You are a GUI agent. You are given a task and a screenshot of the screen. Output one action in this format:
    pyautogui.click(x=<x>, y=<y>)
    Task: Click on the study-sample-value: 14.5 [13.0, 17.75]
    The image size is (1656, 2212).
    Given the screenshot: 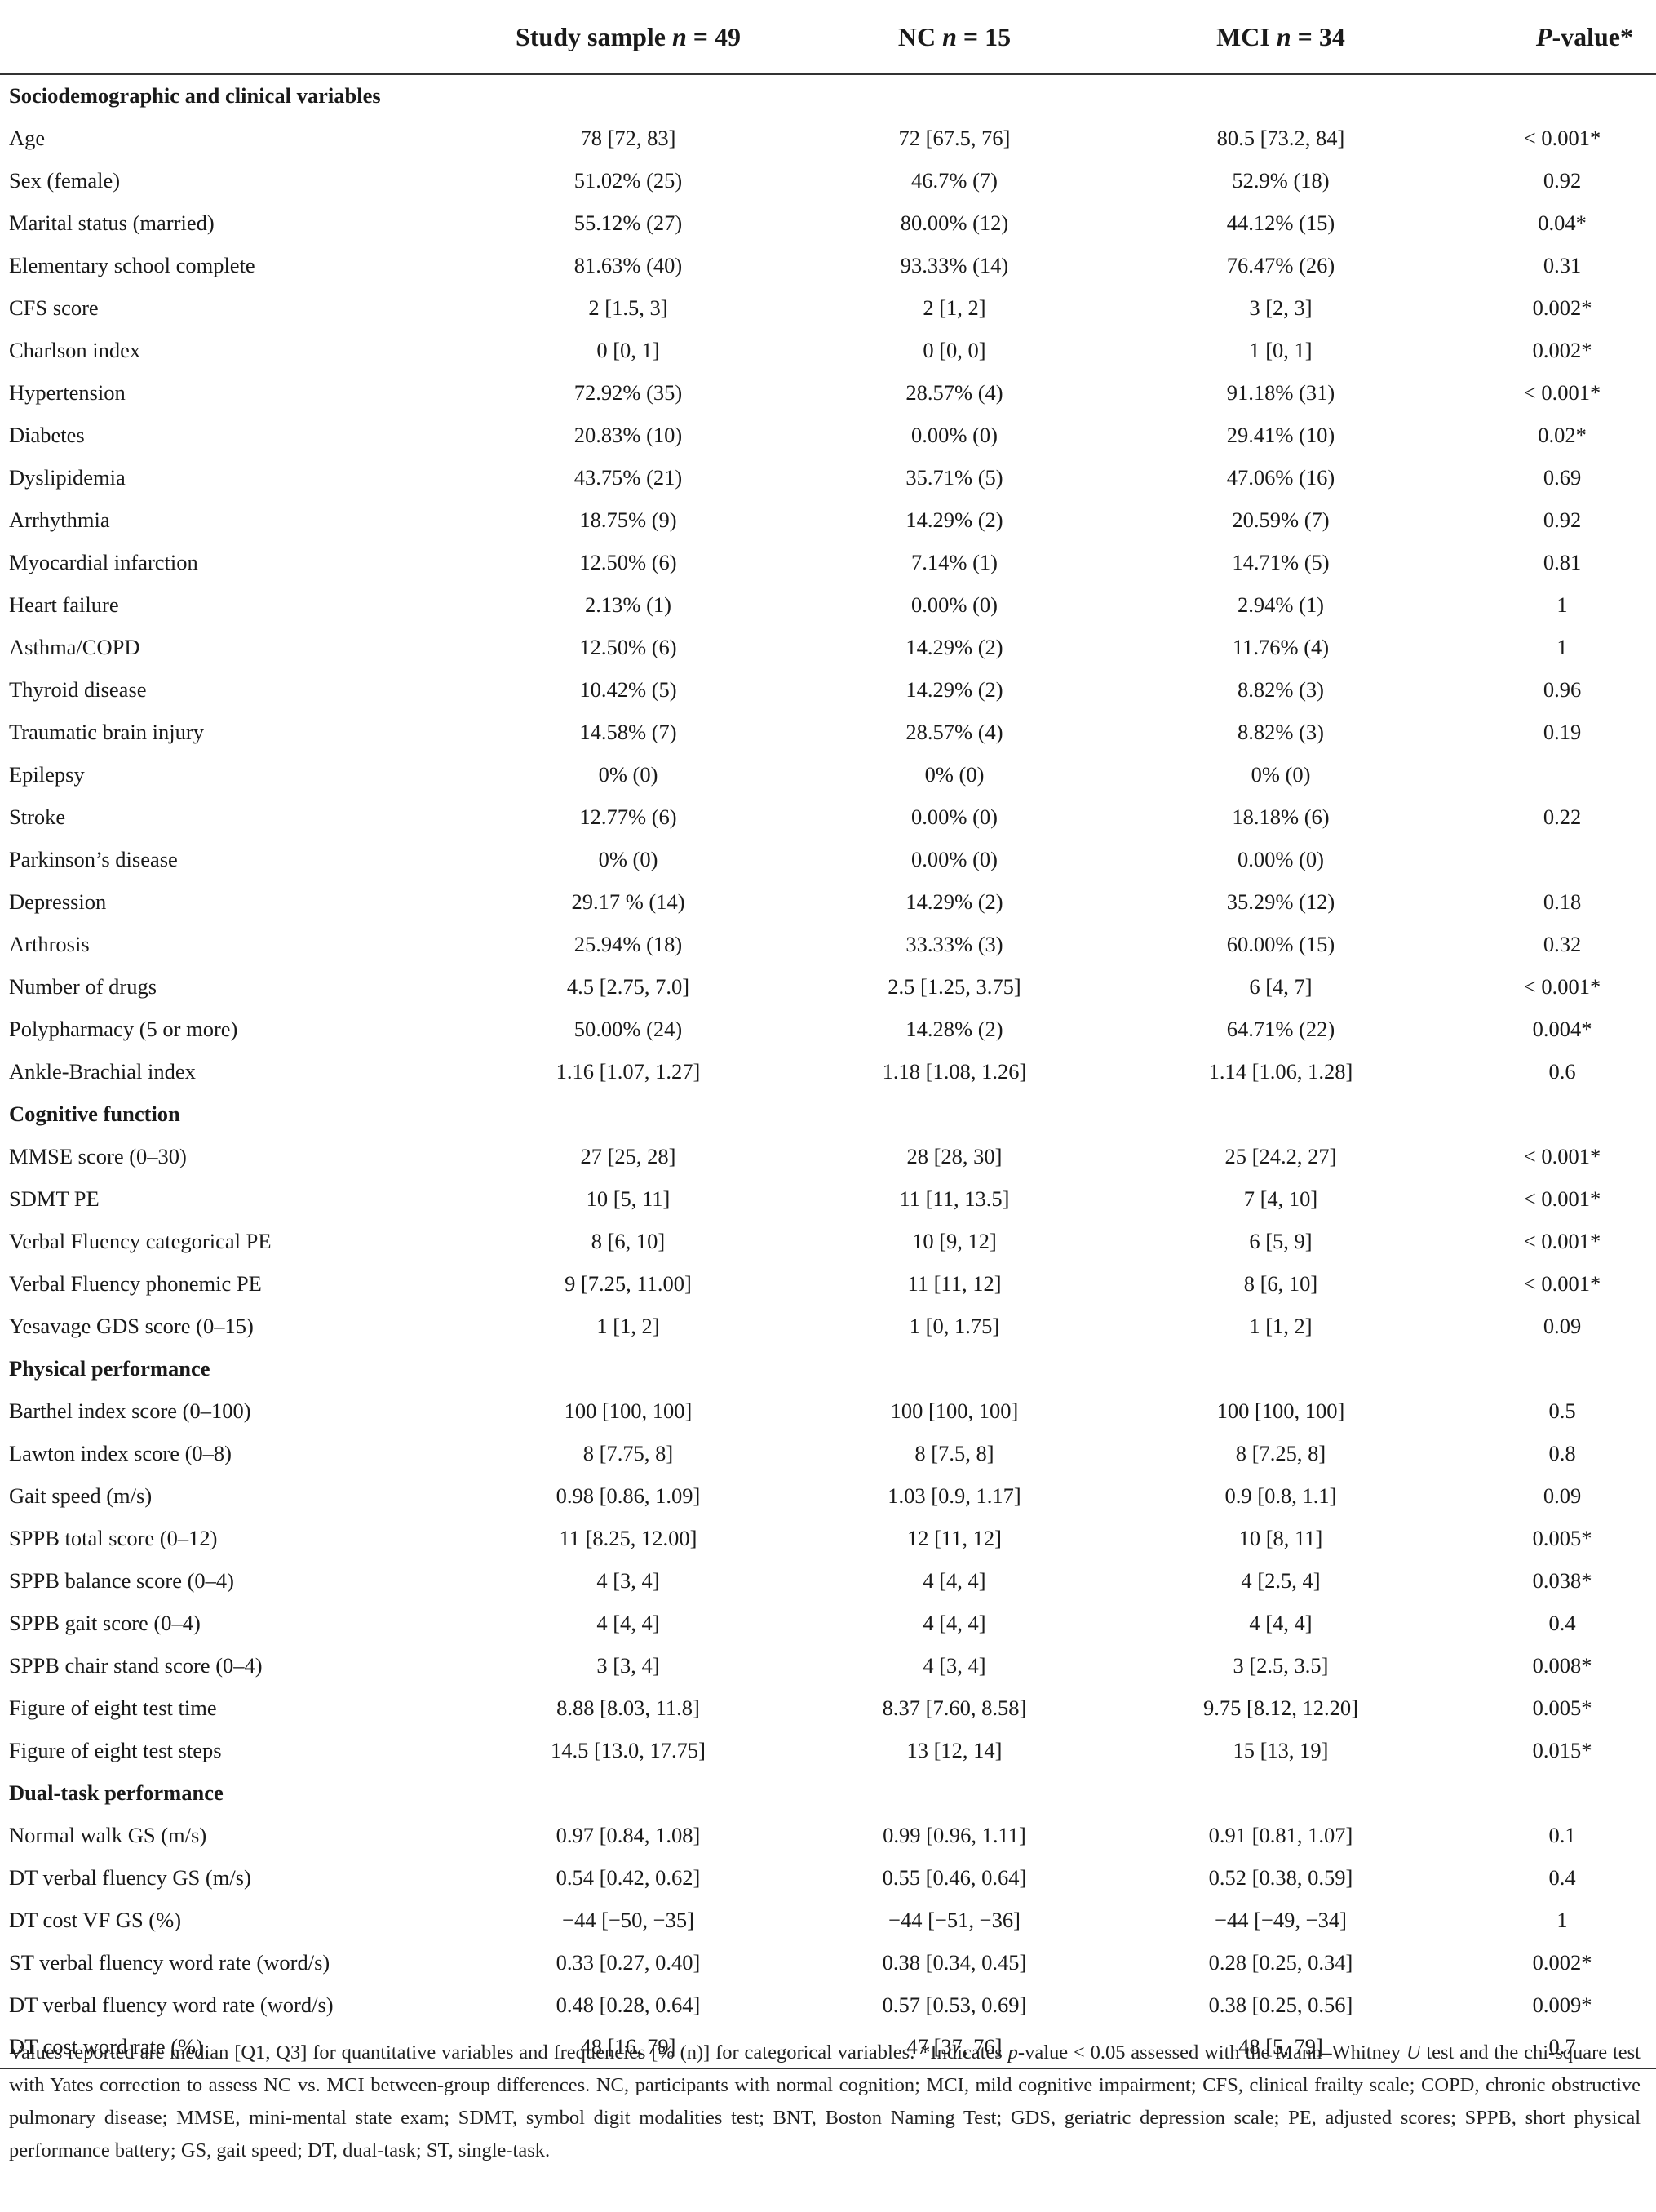 What is the action you would take?
    pyautogui.click(x=628, y=1749)
    